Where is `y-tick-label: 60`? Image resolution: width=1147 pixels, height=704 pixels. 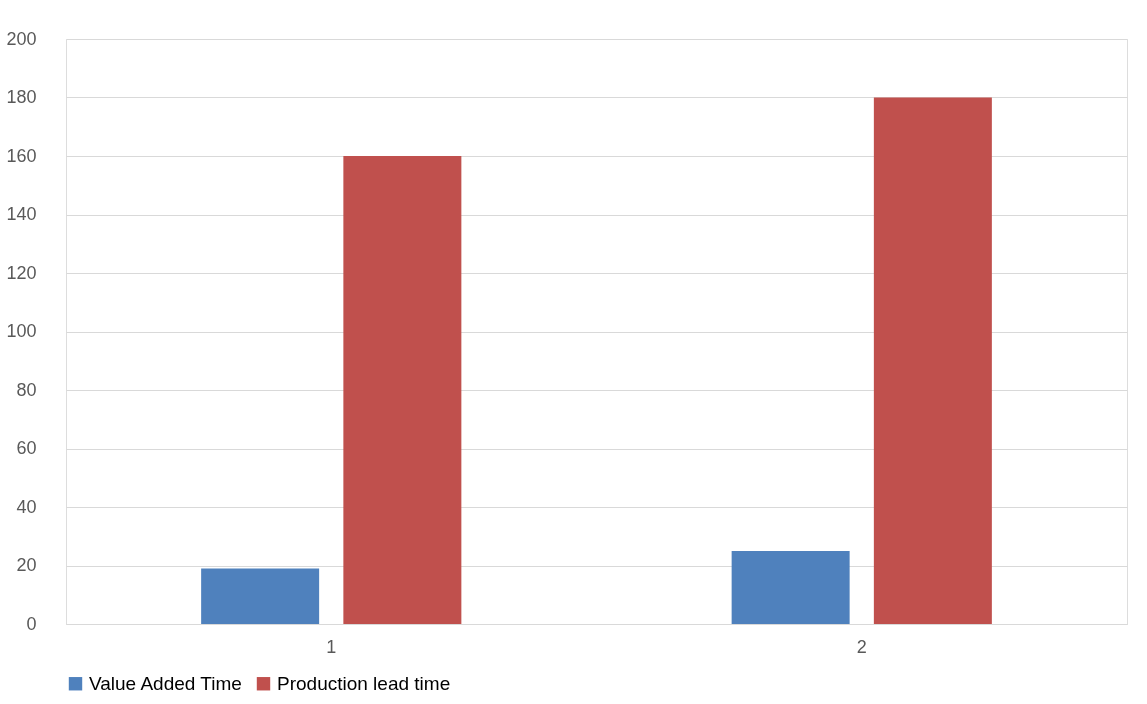 y-tick-label: 60 is located at coordinates (26, 448).